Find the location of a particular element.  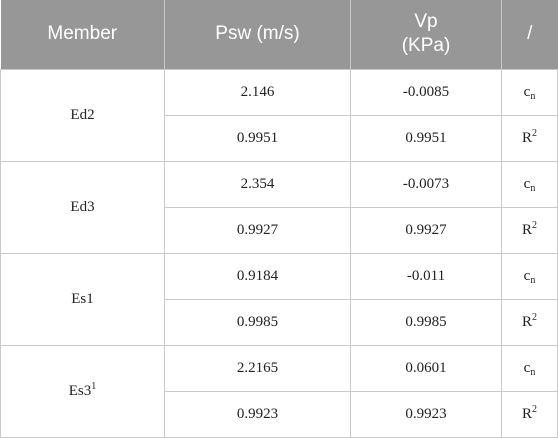

member-name: Ed2 is located at coordinates (82, 114).